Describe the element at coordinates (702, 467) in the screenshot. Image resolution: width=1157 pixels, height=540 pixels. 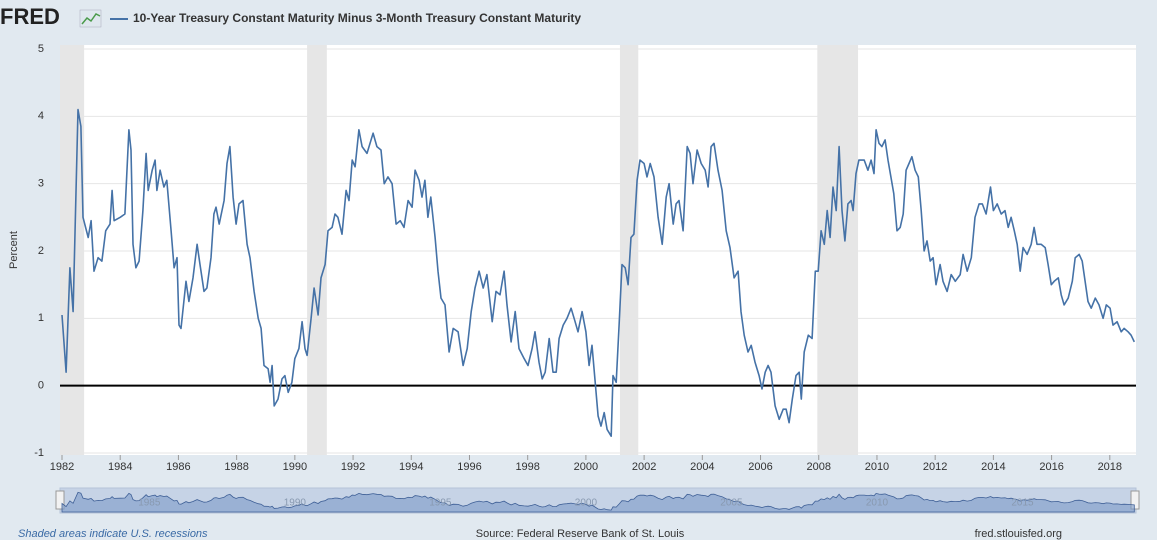
I see `x-tick-label: 2004` at that location.